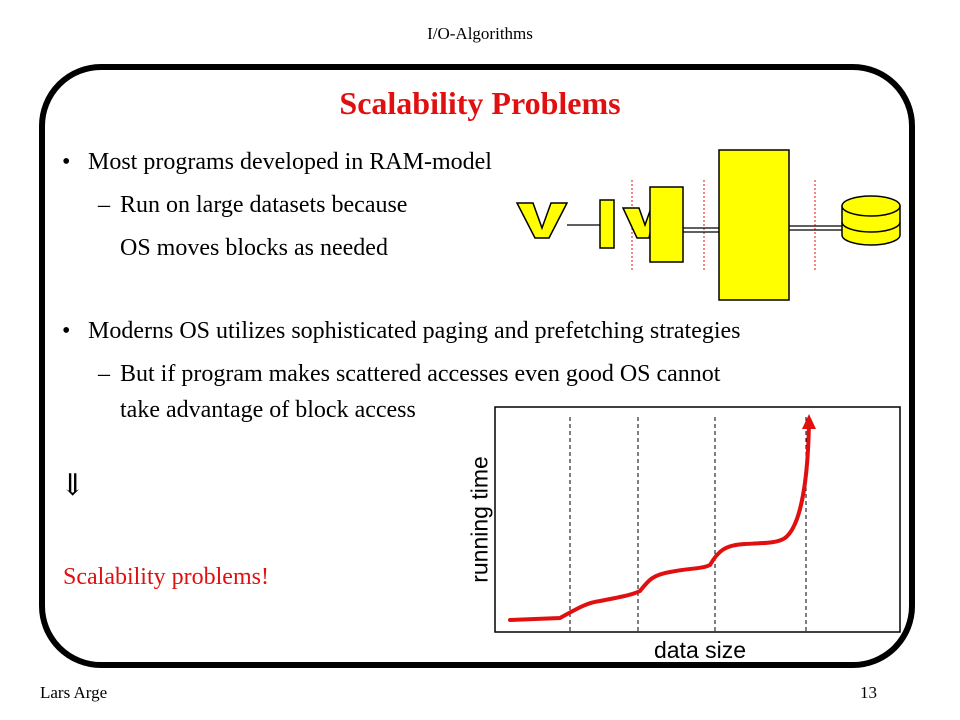 This screenshot has width=960, height=720. Describe the element at coordinates (607, 224) in the screenshot. I see `cache-bar` at that location.